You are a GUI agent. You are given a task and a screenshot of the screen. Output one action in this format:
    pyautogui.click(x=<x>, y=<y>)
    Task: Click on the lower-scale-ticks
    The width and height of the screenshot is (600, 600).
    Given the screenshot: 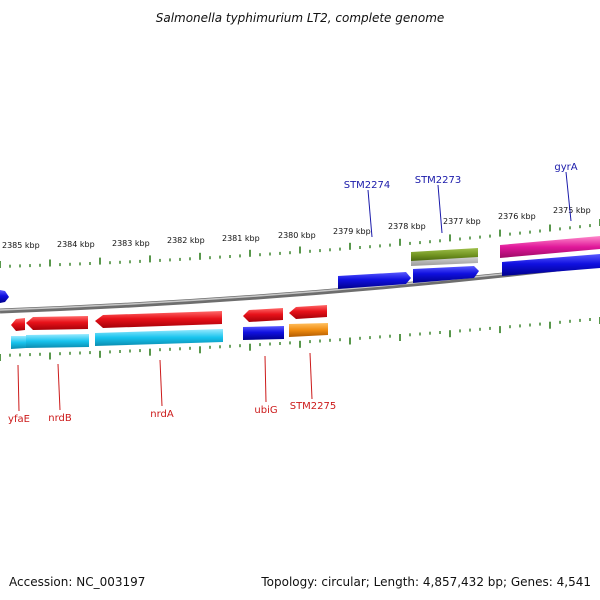 What is the action you would take?
    pyautogui.click(x=300, y=339)
    